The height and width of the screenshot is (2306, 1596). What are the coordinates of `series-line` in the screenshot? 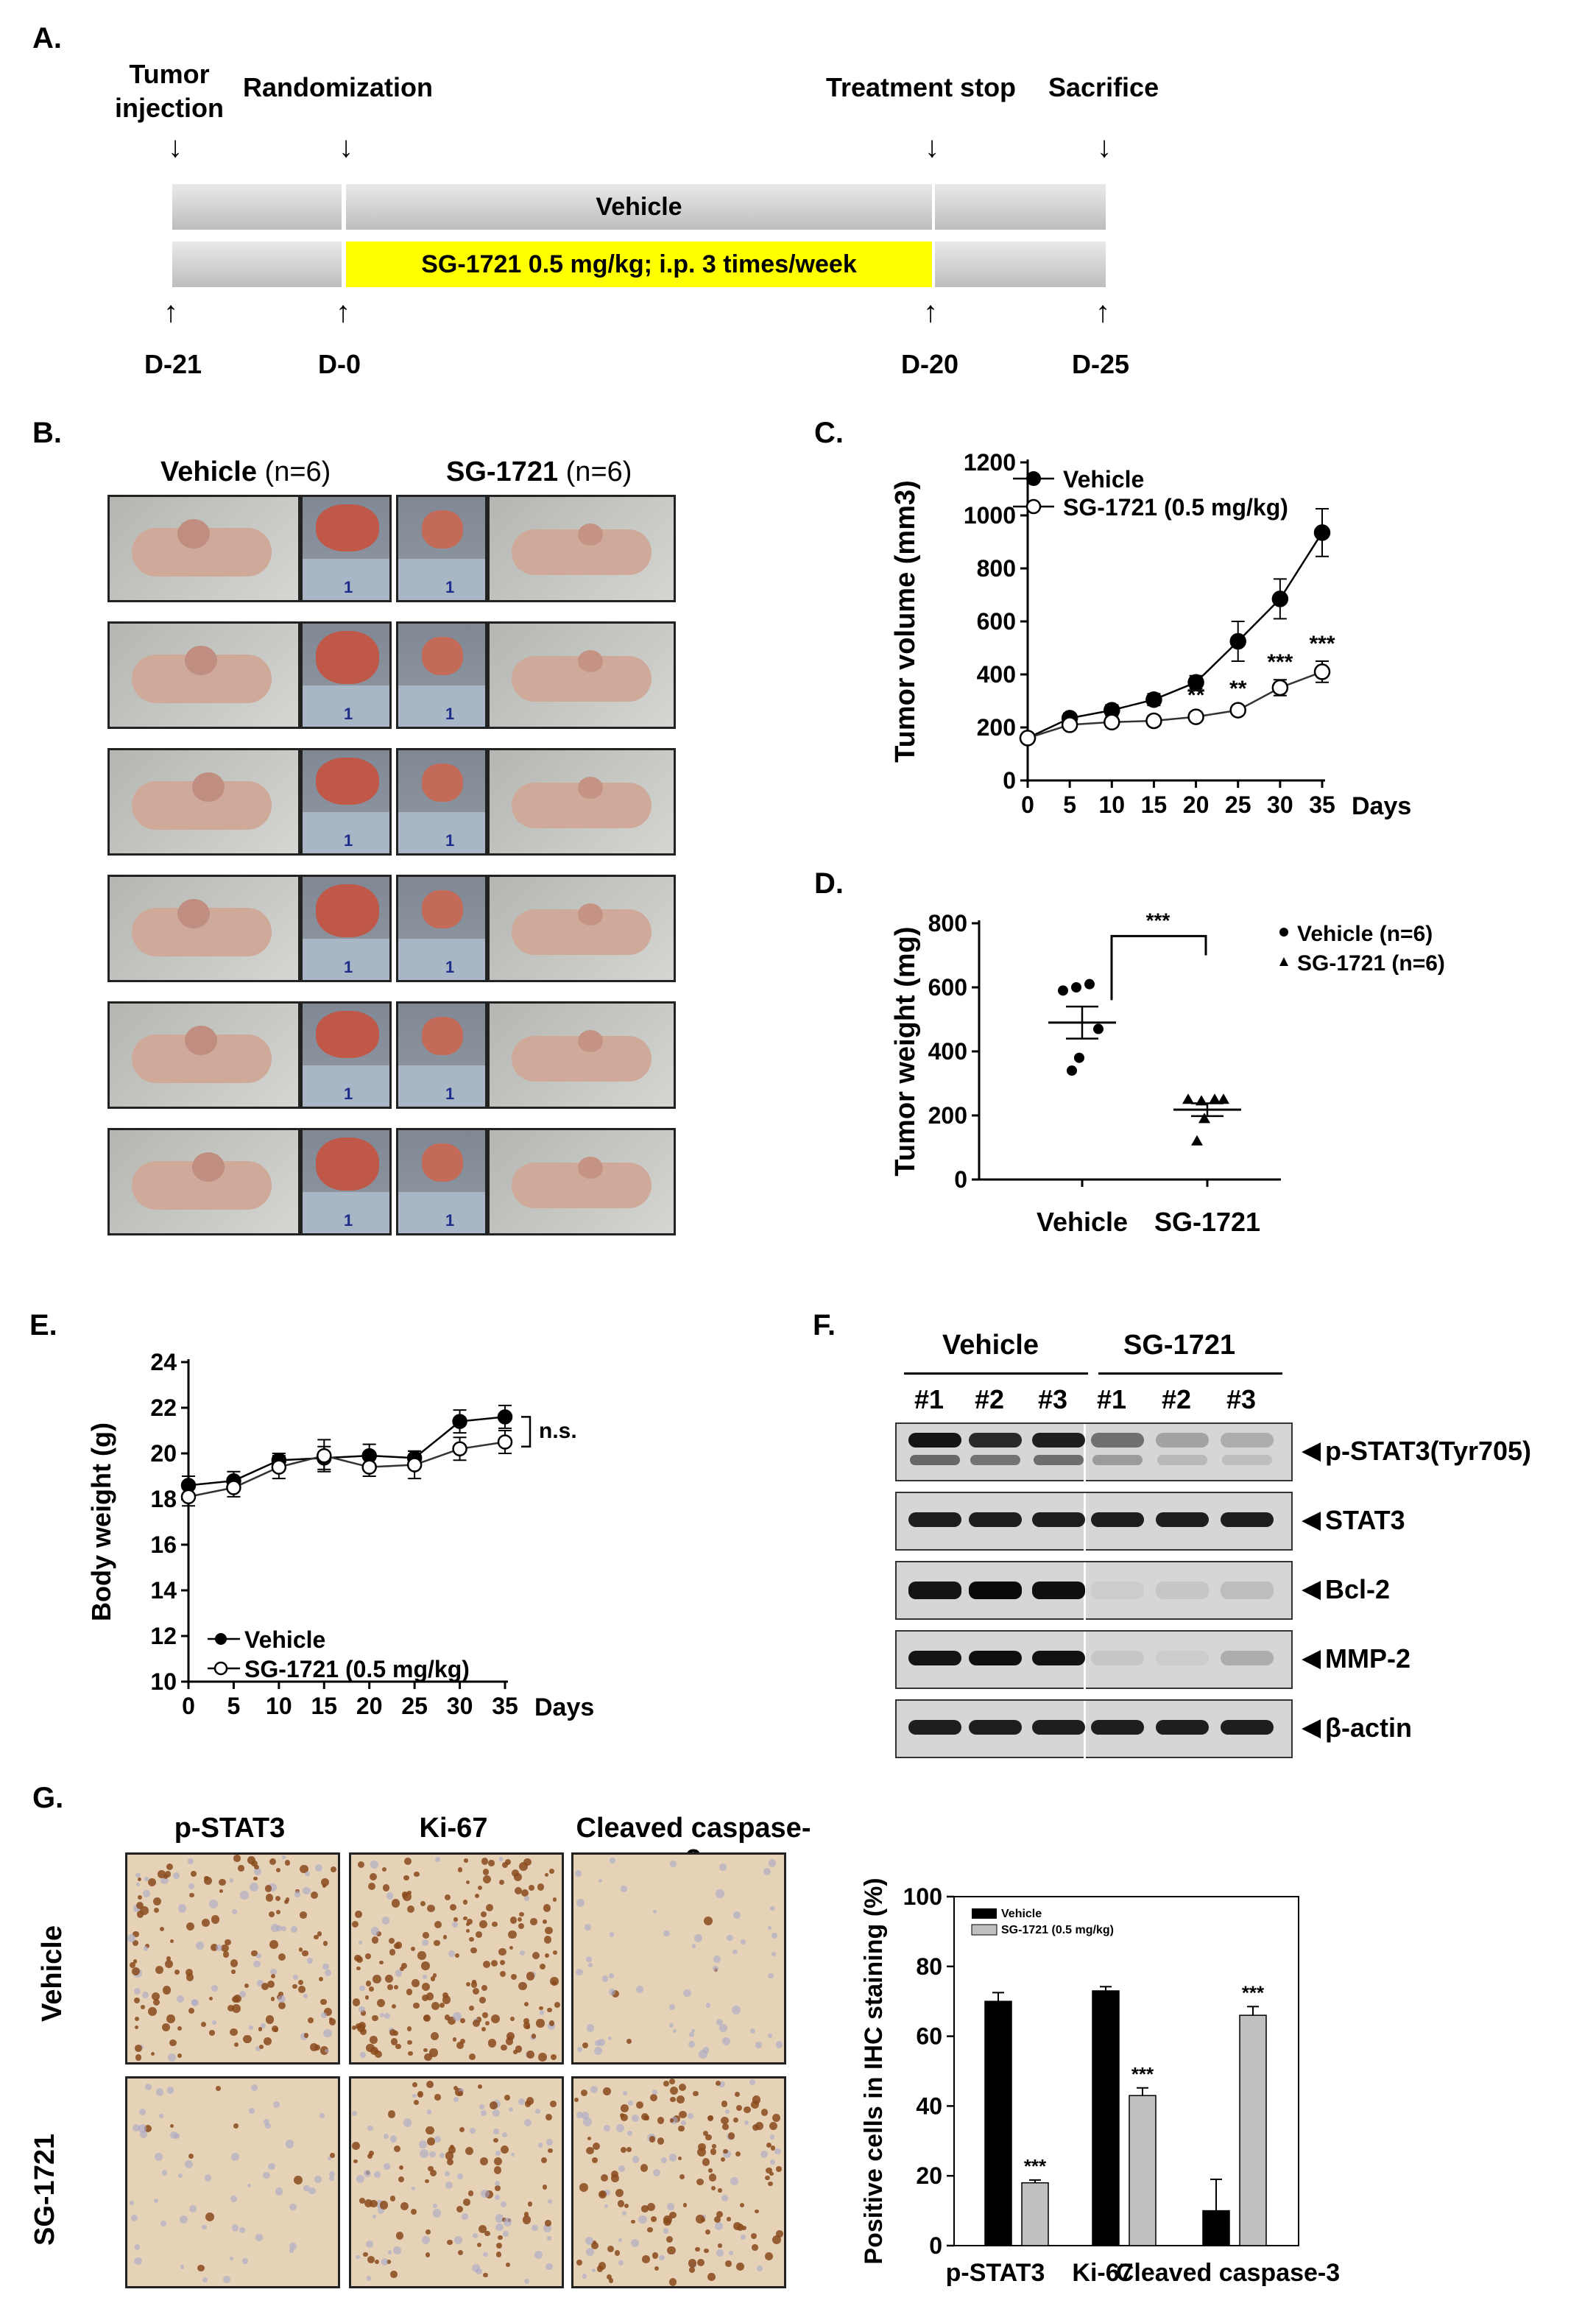 It's located at (347, 1451).